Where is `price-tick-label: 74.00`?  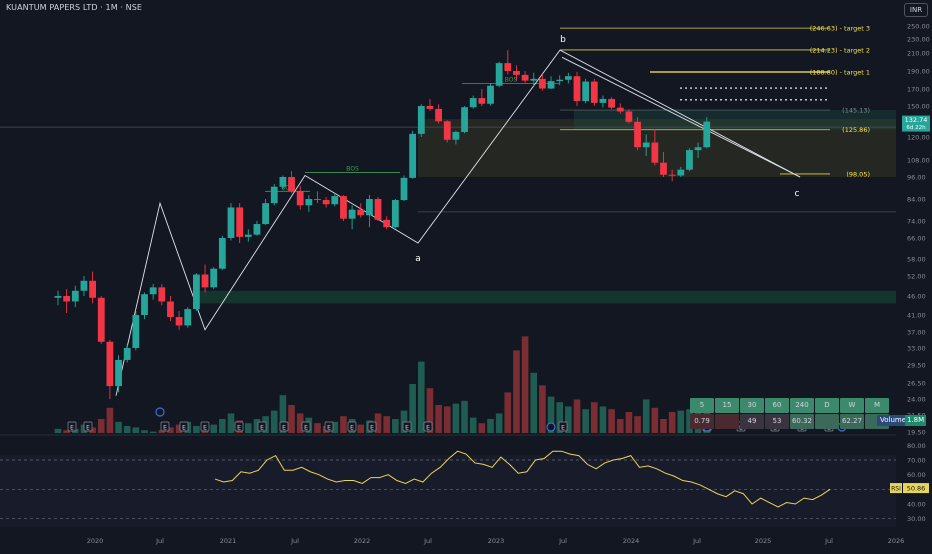
price-tick-label: 74.00 is located at coordinates (916, 222).